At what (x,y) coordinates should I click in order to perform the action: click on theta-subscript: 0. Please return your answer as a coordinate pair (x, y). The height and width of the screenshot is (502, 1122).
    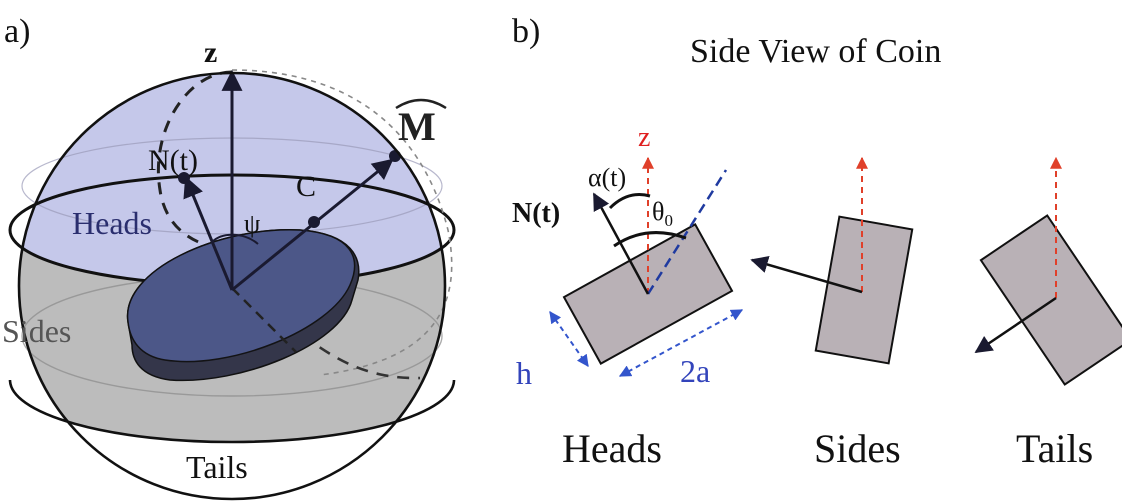
    Looking at the image, I should click on (668, 220).